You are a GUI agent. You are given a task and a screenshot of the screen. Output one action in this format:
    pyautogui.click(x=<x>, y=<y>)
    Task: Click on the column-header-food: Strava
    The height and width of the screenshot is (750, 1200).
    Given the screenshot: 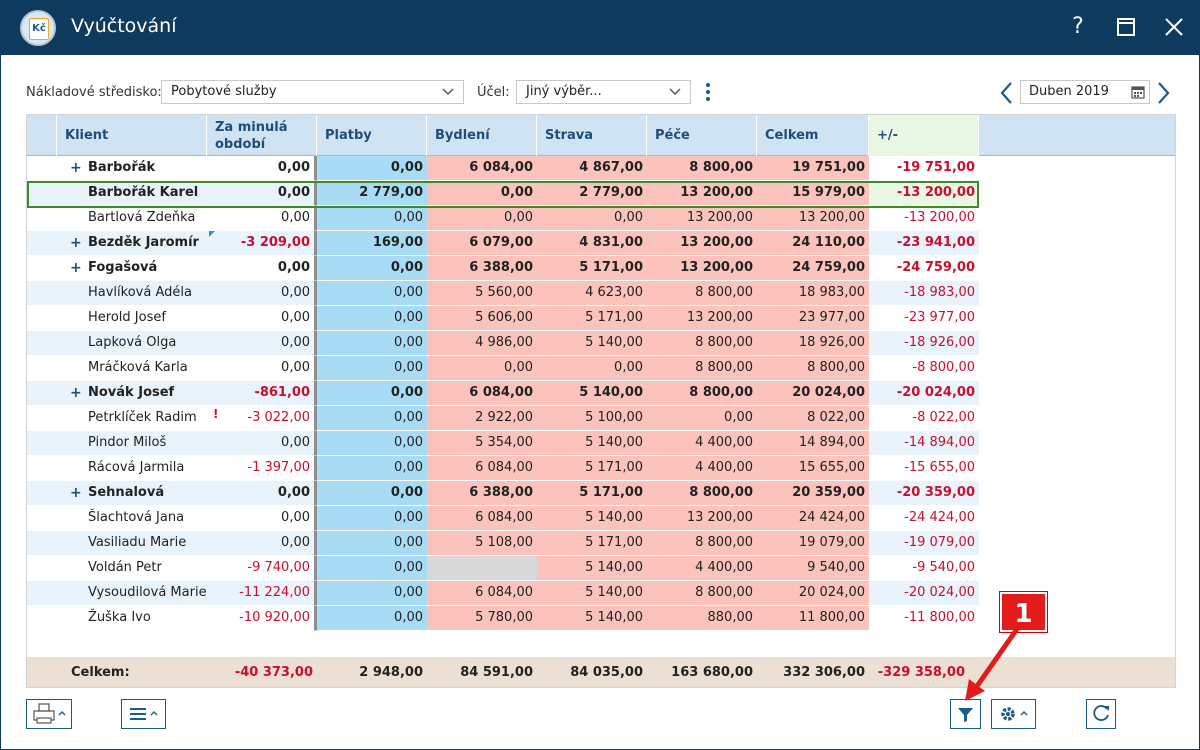 What is the action you would take?
    pyautogui.click(x=592, y=135)
    